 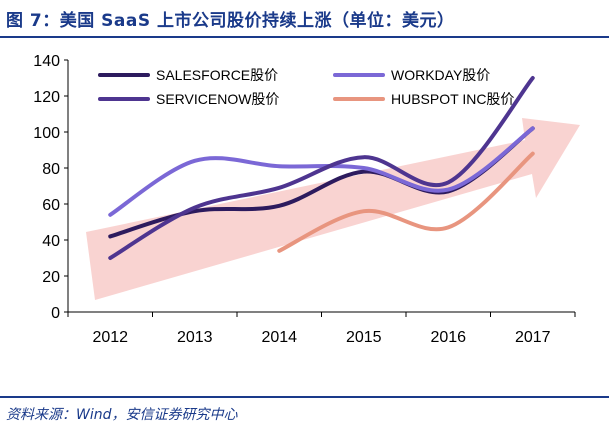 I want to click on y-tick-label: 80, so click(x=51, y=169).